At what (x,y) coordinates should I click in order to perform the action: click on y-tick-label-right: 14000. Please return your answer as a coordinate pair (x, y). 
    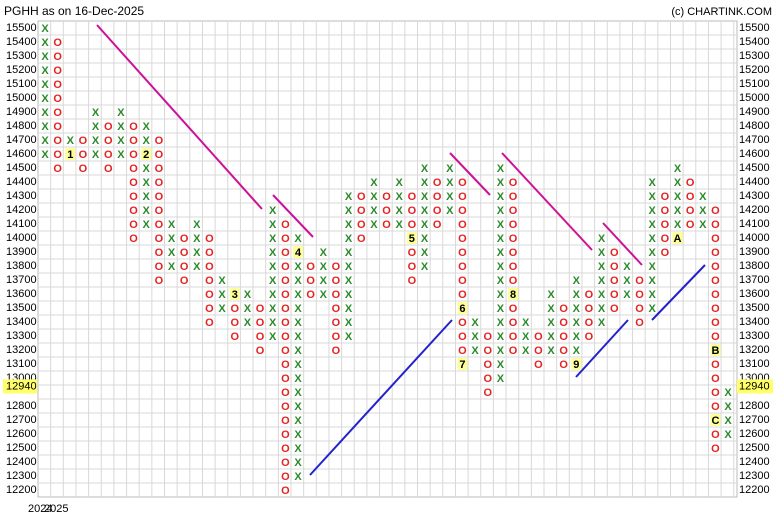
    Looking at the image, I should click on (754, 238).